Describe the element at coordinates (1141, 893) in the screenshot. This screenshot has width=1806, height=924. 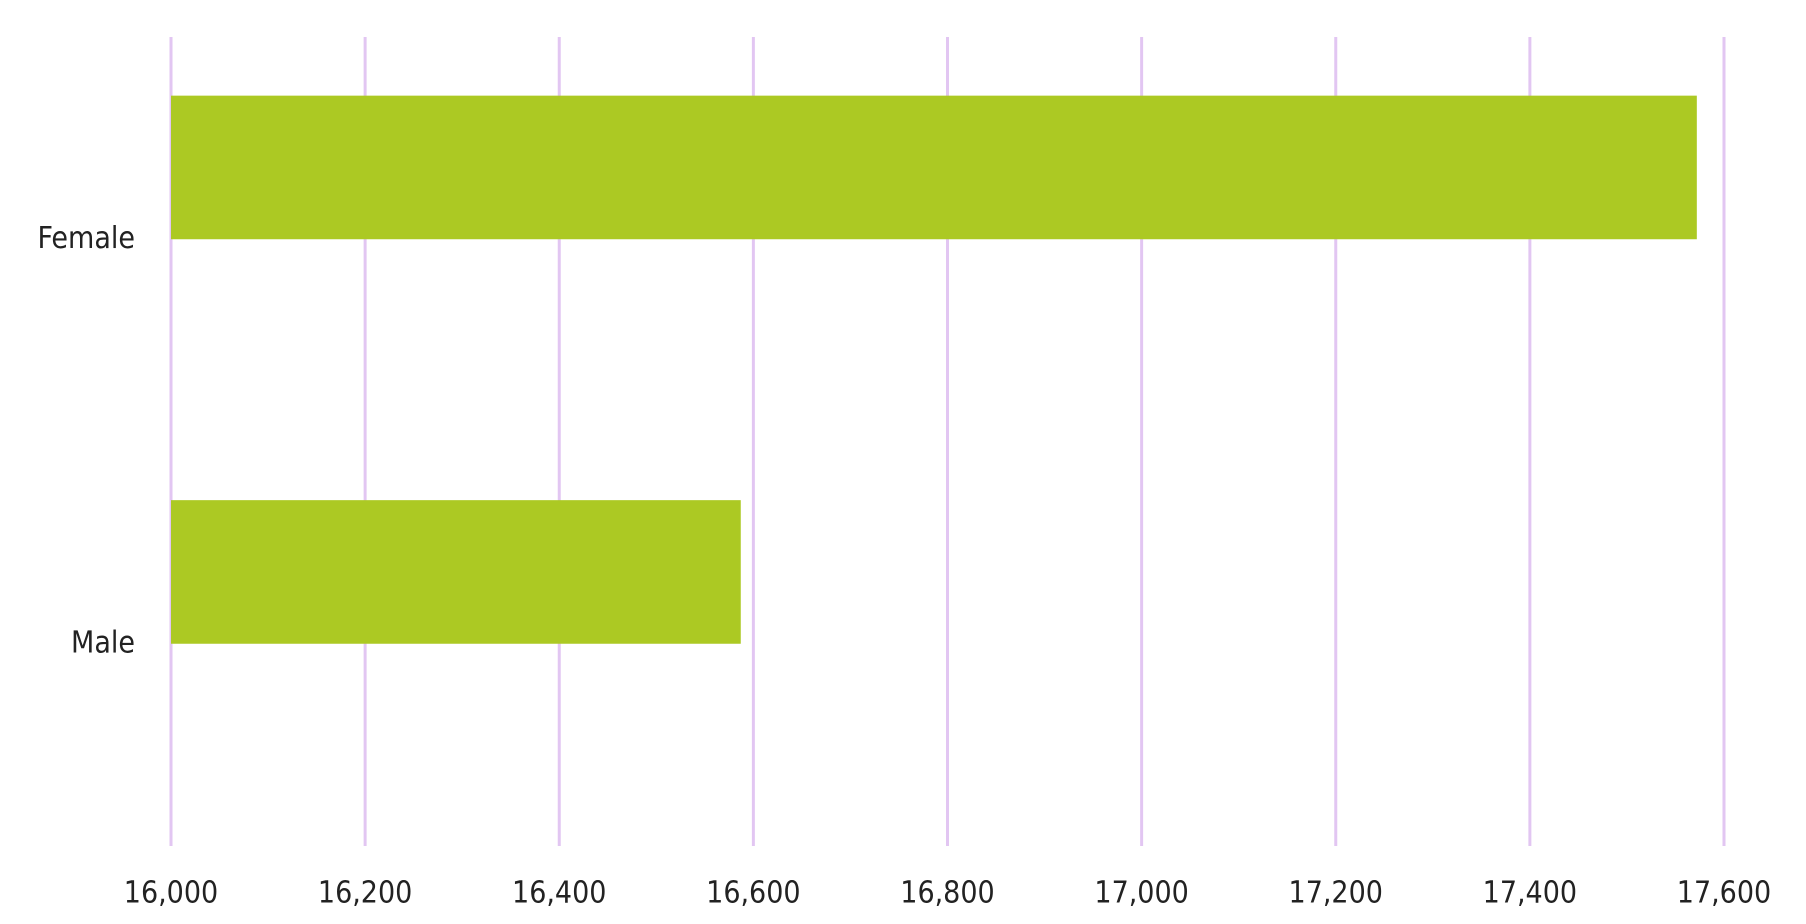
I see `x-tick-label: 17,000` at that location.